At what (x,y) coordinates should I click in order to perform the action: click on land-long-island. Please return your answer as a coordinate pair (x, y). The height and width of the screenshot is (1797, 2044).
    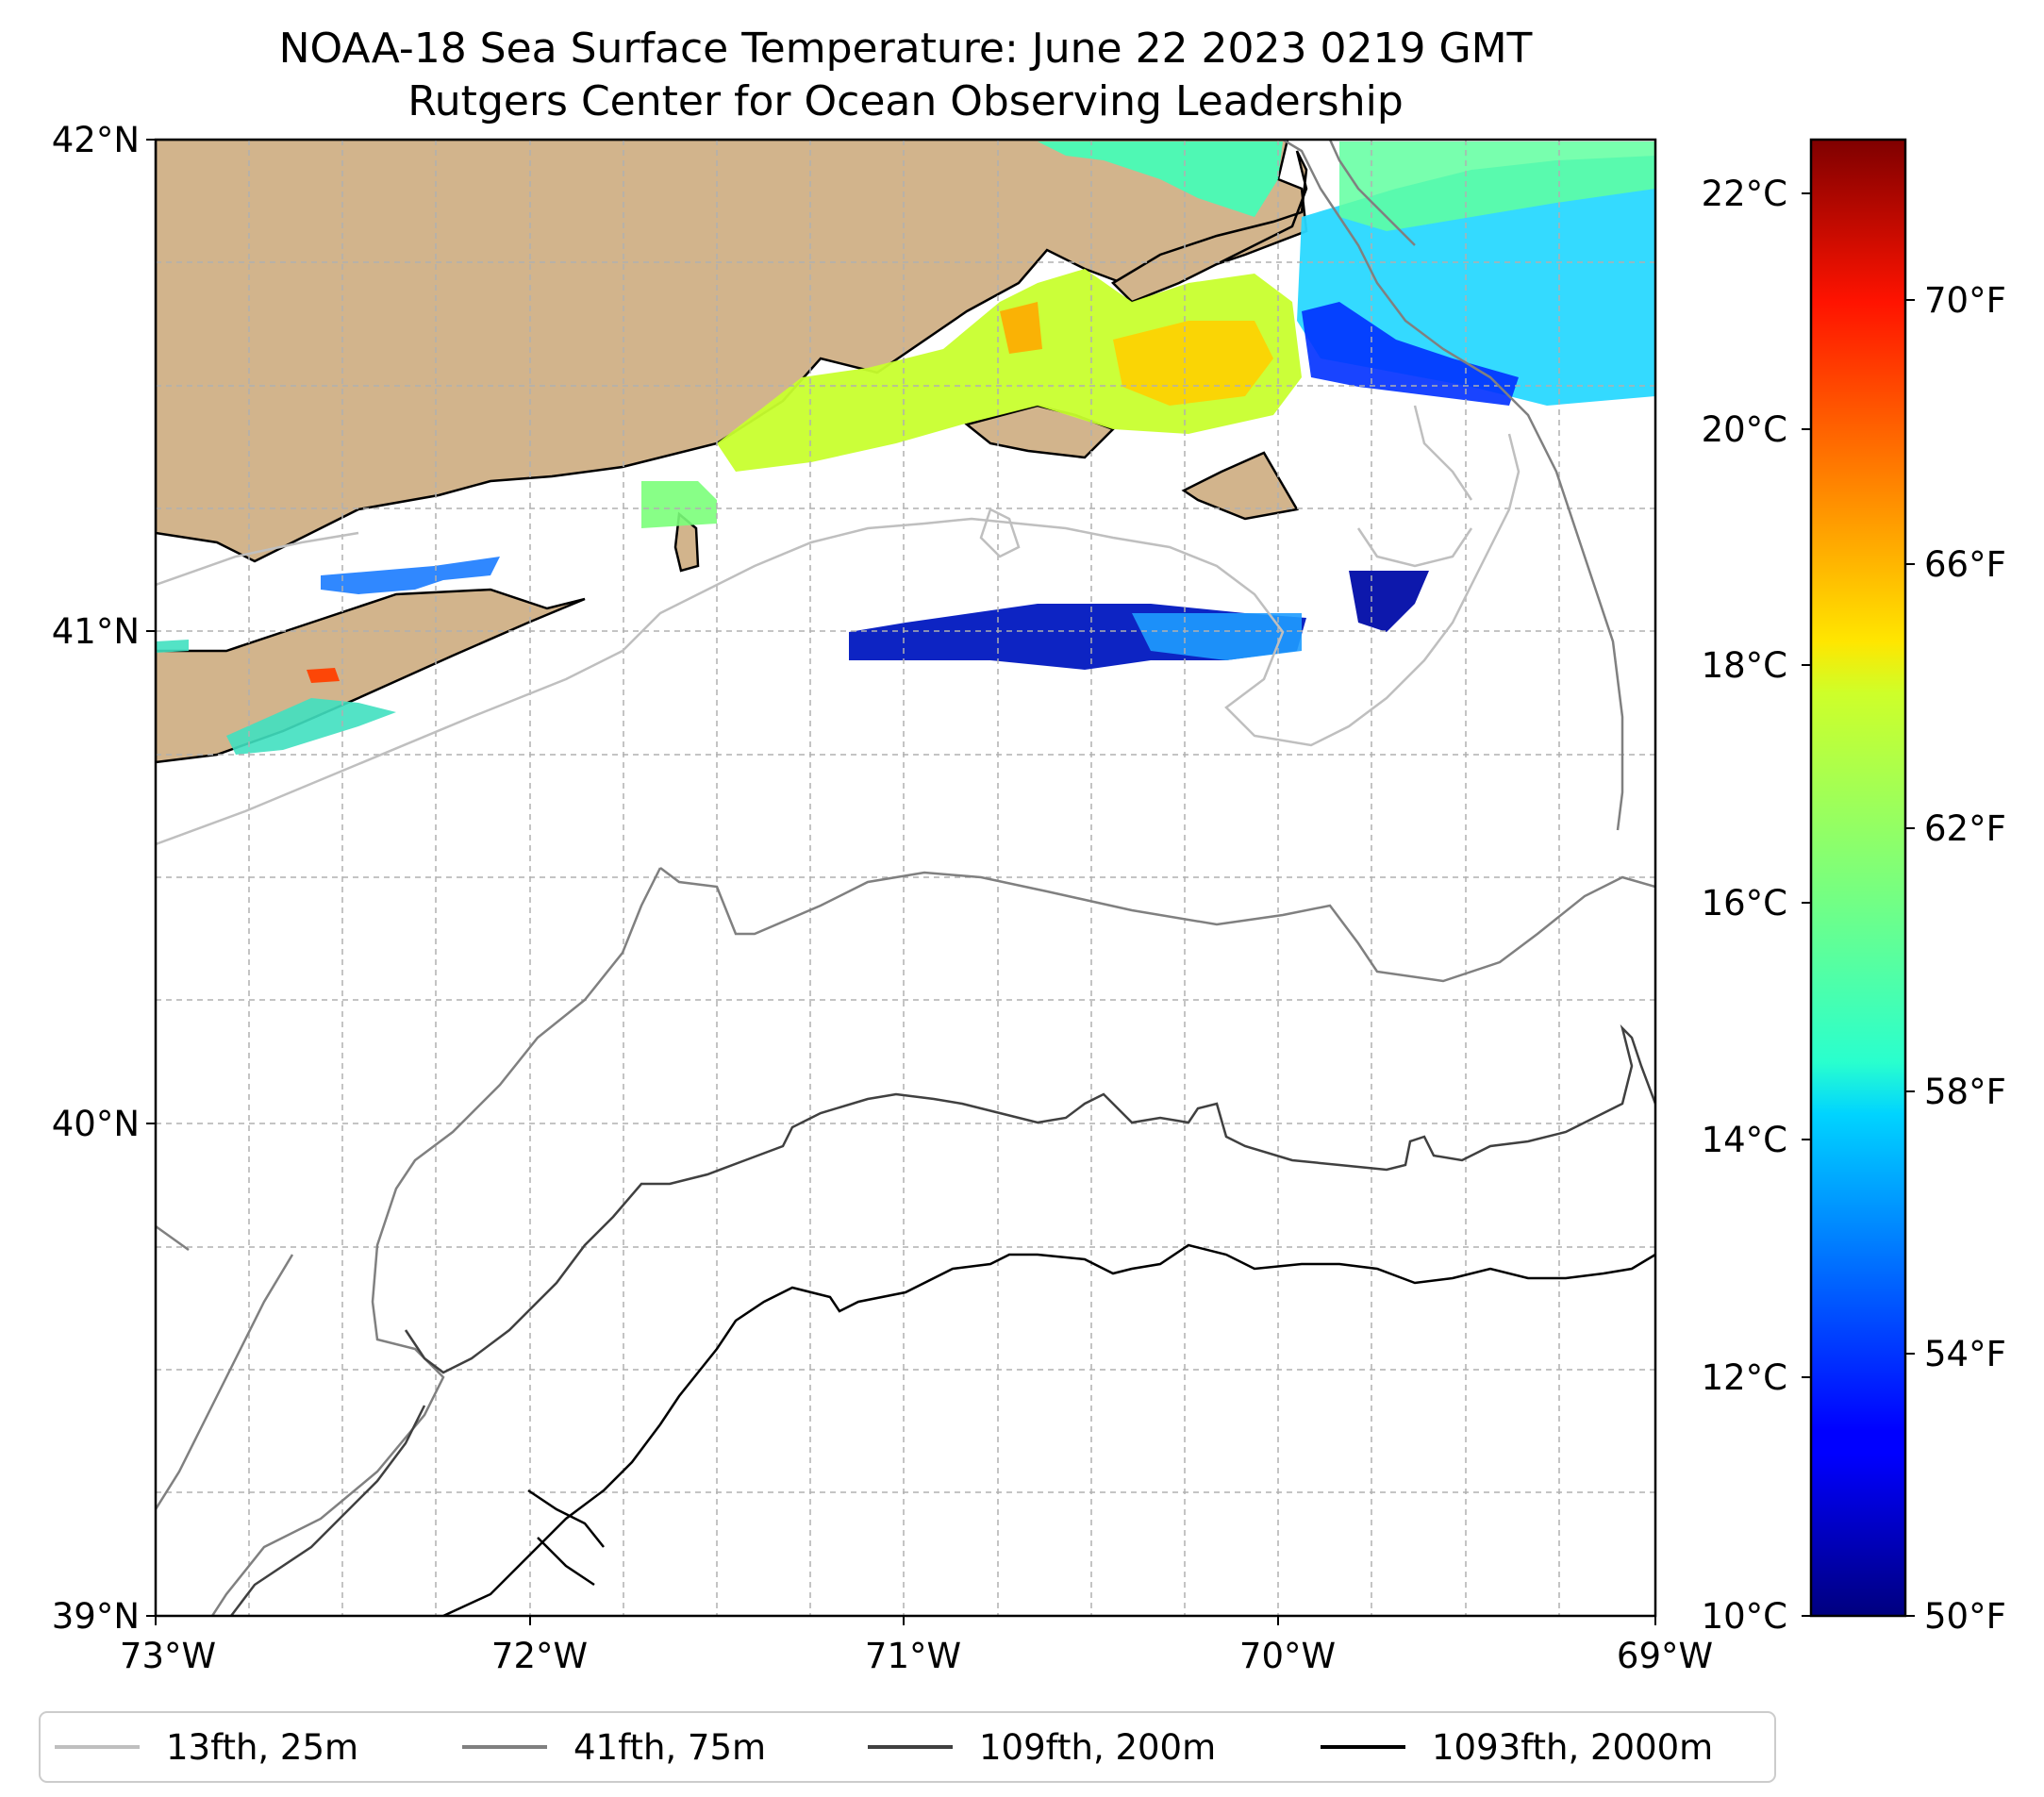
    Looking at the image, I should click on (371, 676).